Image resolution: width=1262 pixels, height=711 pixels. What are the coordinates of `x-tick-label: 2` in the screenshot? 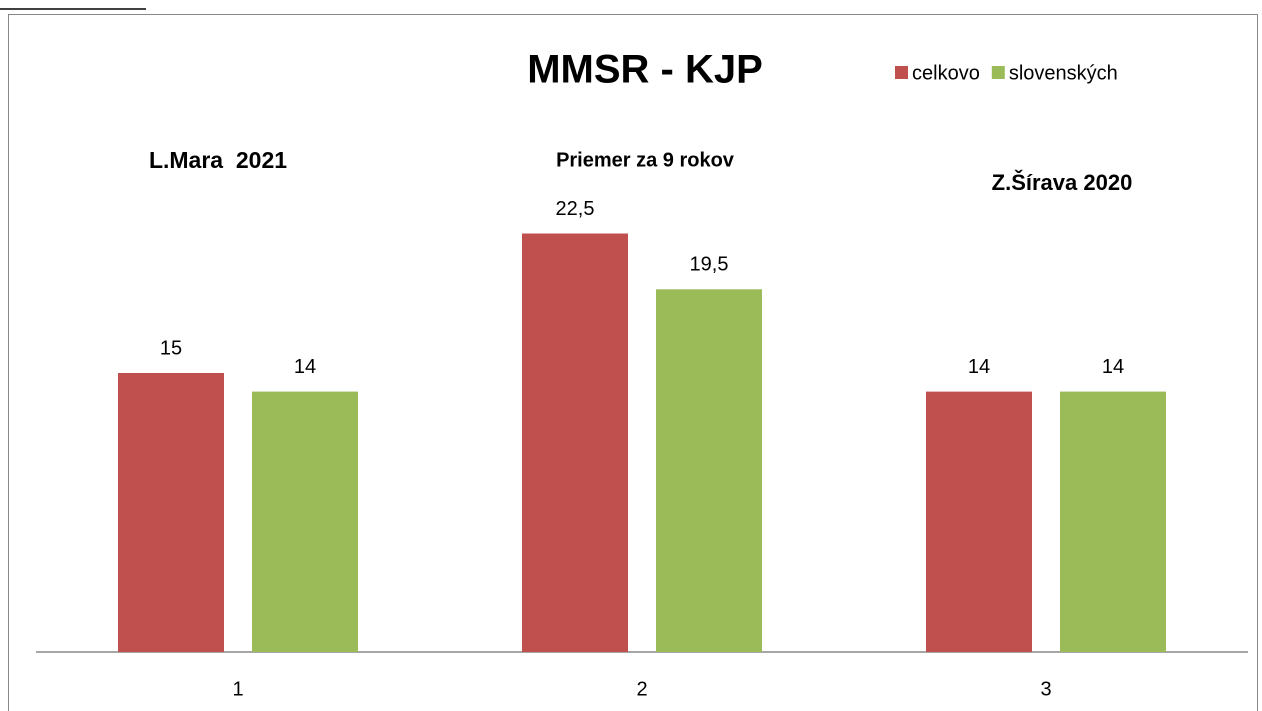 It's located at (641, 689).